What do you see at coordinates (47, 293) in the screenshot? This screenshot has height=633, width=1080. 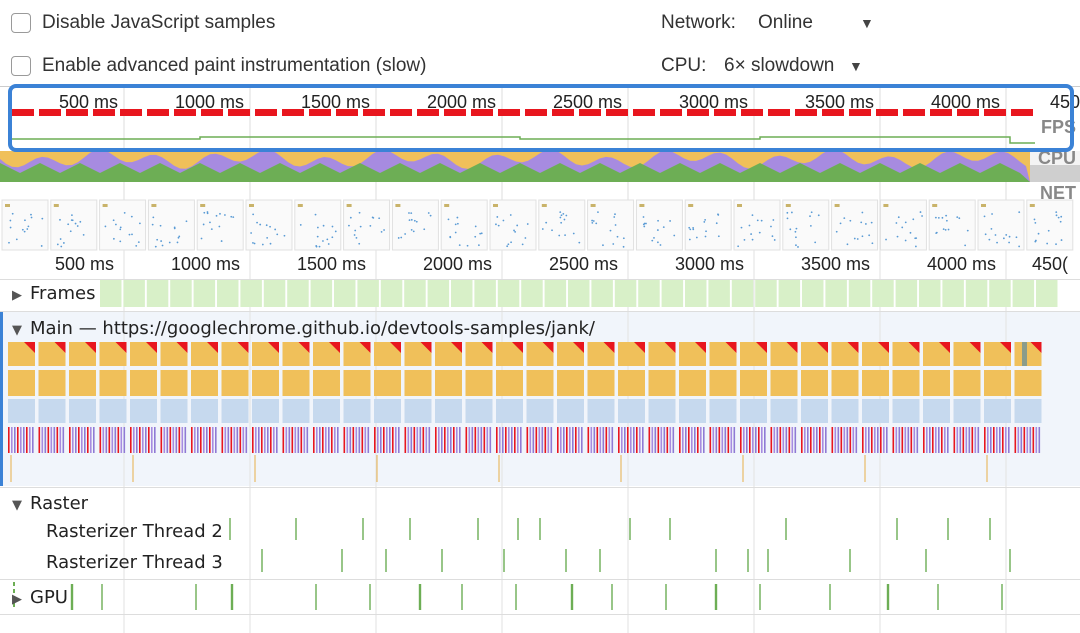 I see `frames-track-header: ▶ Frames` at bounding box center [47, 293].